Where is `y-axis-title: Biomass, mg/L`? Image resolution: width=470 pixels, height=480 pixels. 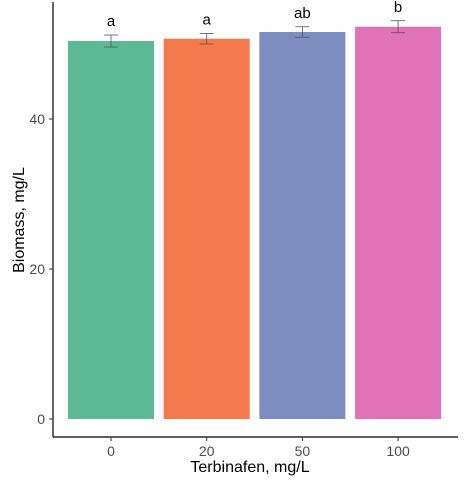
y-axis-title: Biomass, mg/L is located at coordinates (19, 220).